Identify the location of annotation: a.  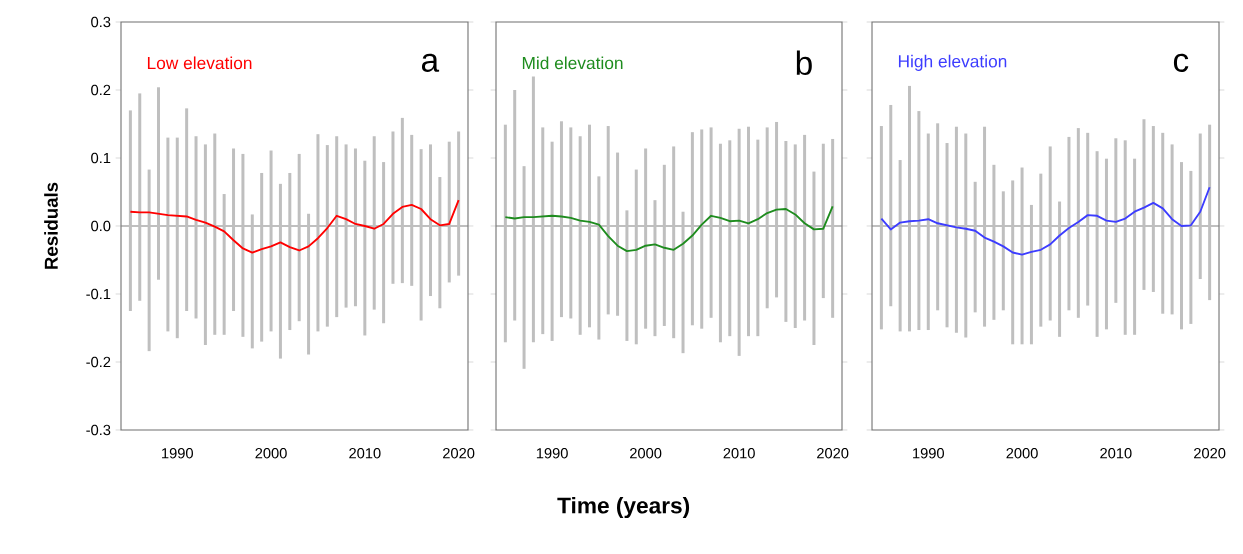
(430, 62).